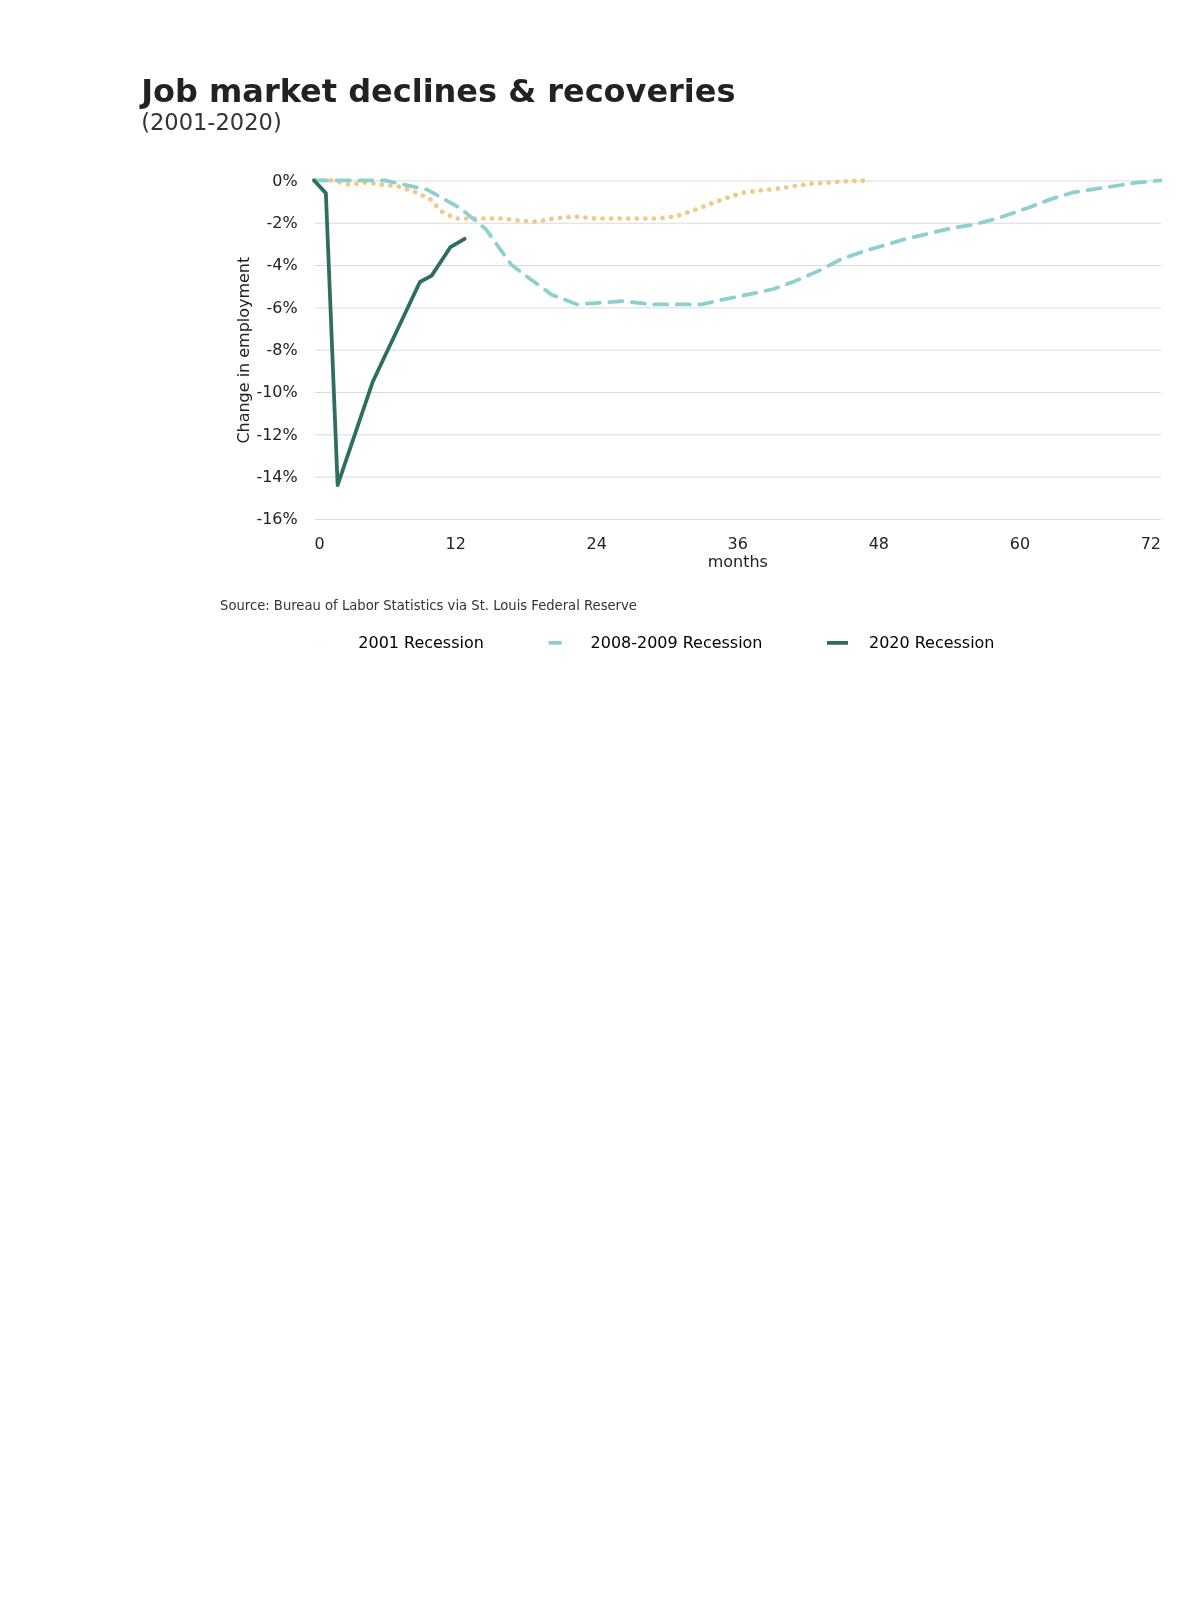 The width and height of the screenshot is (1200, 1606). Describe the element at coordinates (282, 307) in the screenshot. I see `y-tick-label: -6%` at that location.